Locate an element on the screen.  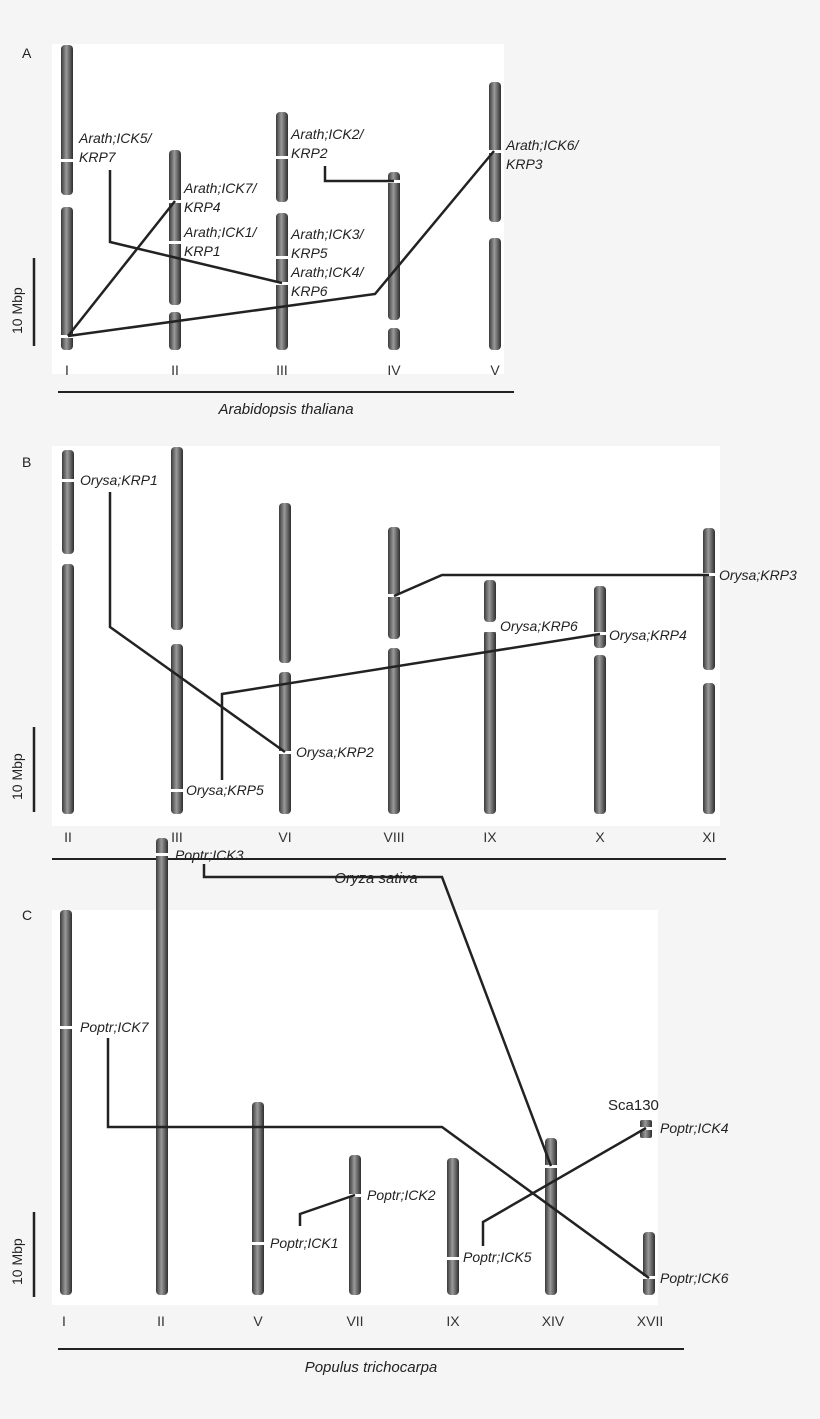
panel-a-scale-label: 10 Mbp is located at coordinates (17, 310).